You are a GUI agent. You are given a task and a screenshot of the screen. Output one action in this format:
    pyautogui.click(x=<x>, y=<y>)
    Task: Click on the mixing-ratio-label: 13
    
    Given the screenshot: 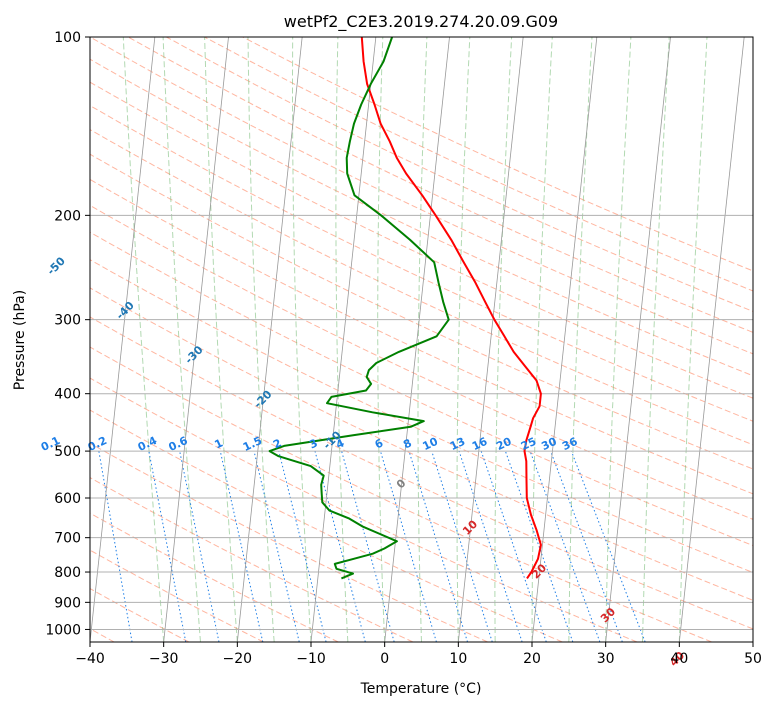 What is the action you would take?
    pyautogui.click(x=457, y=444)
    